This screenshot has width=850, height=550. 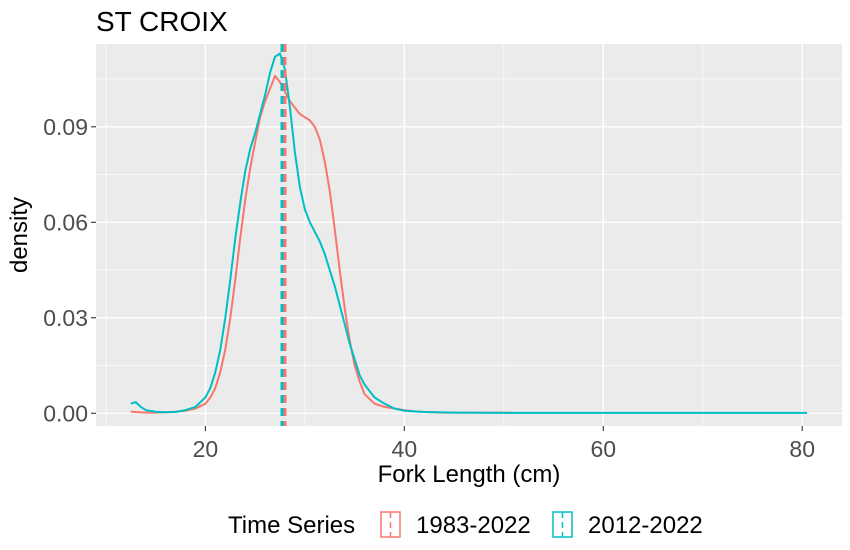 What do you see at coordinates (69, 270) in the screenshot?
I see `y-axis: 0.00 0.03 0.06 0.09` at bounding box center [69, 270].